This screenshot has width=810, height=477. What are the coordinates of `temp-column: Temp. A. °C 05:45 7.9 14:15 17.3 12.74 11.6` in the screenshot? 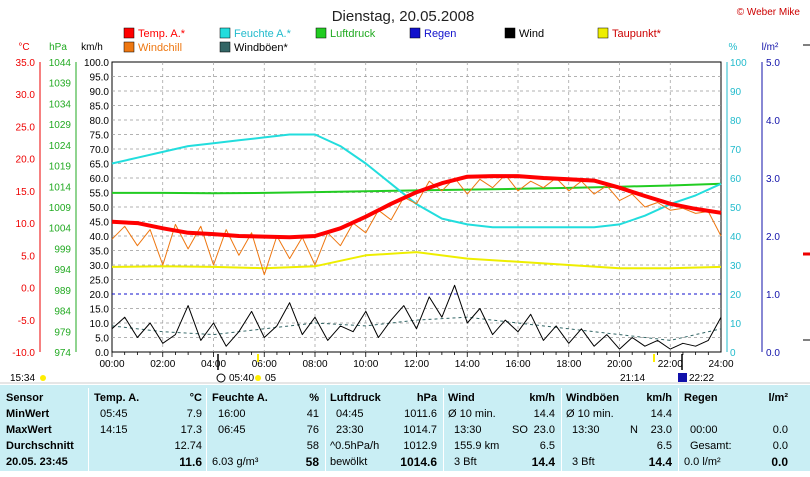 It's located at (148, 434).